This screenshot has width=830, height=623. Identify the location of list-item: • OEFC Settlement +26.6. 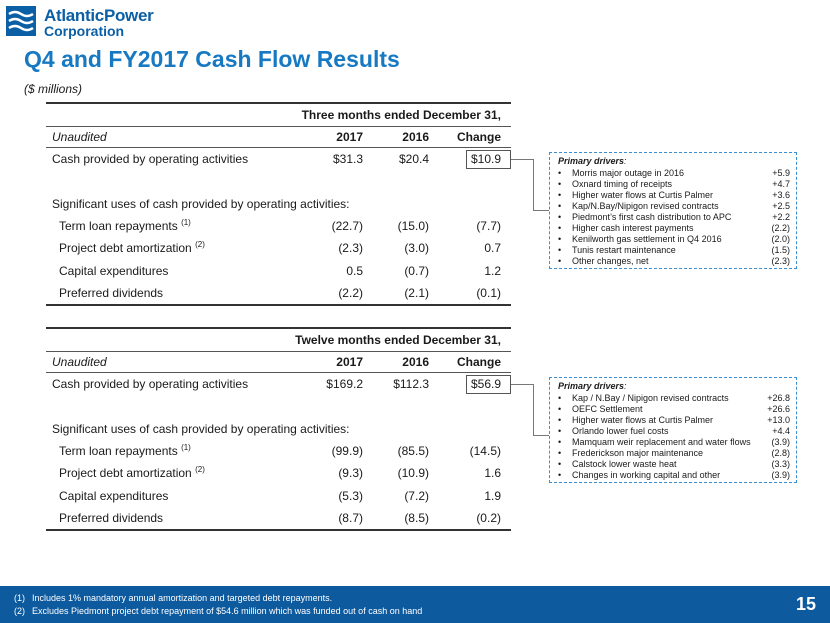
(674, 409).